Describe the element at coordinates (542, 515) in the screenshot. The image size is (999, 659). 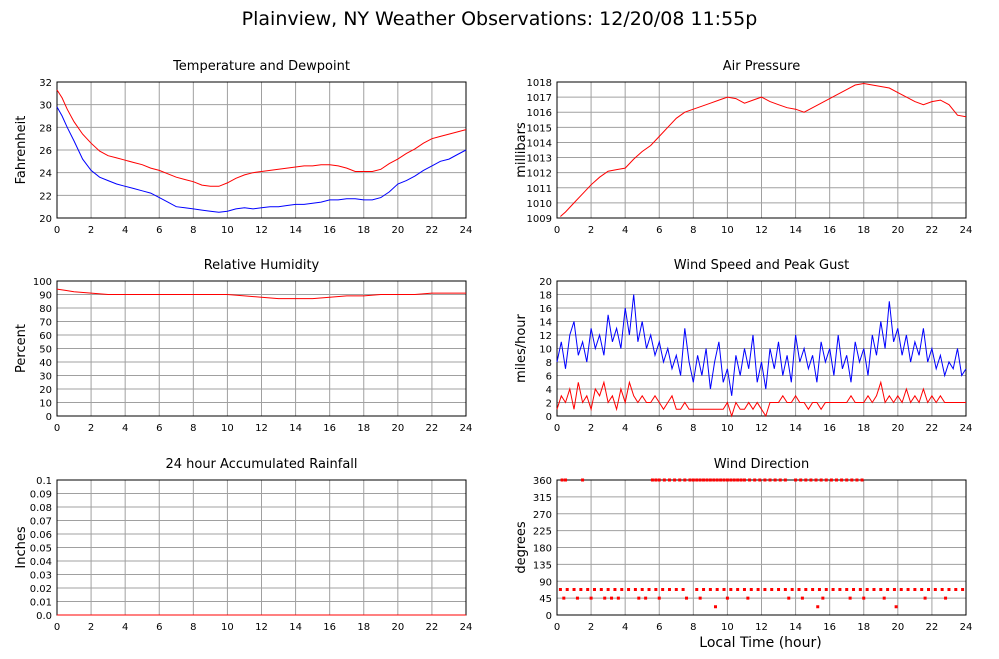
I see `y-tick-label: 270` at that location.